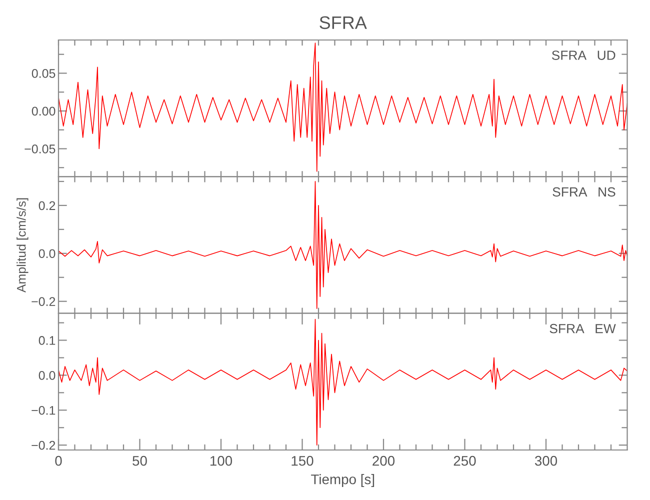  I want to click on x-tick-label: 150, so click(303, 461).